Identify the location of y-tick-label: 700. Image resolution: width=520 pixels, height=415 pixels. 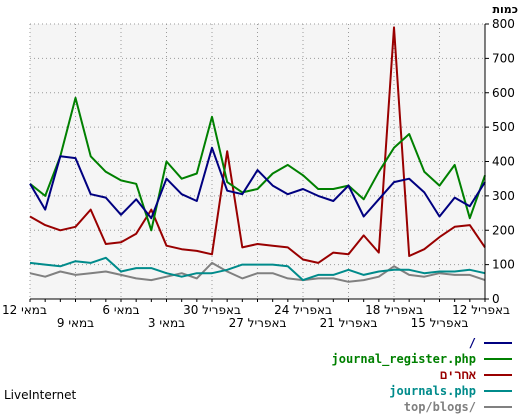
(503, 58).